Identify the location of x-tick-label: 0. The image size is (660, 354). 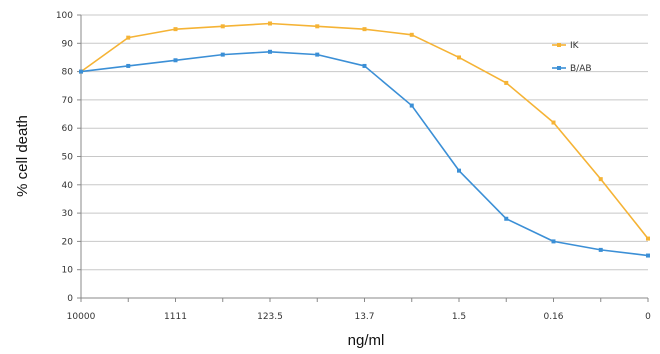
(648, 317).